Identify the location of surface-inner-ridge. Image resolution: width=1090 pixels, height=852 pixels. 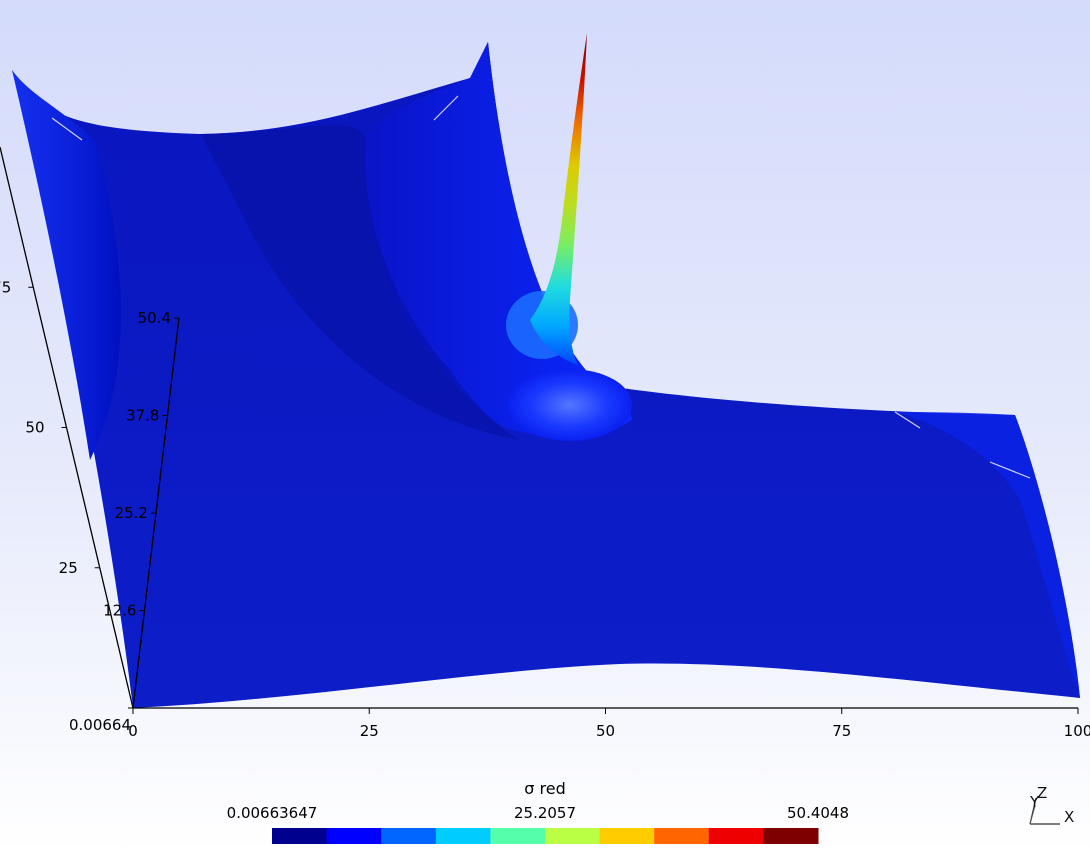
(498, 239).